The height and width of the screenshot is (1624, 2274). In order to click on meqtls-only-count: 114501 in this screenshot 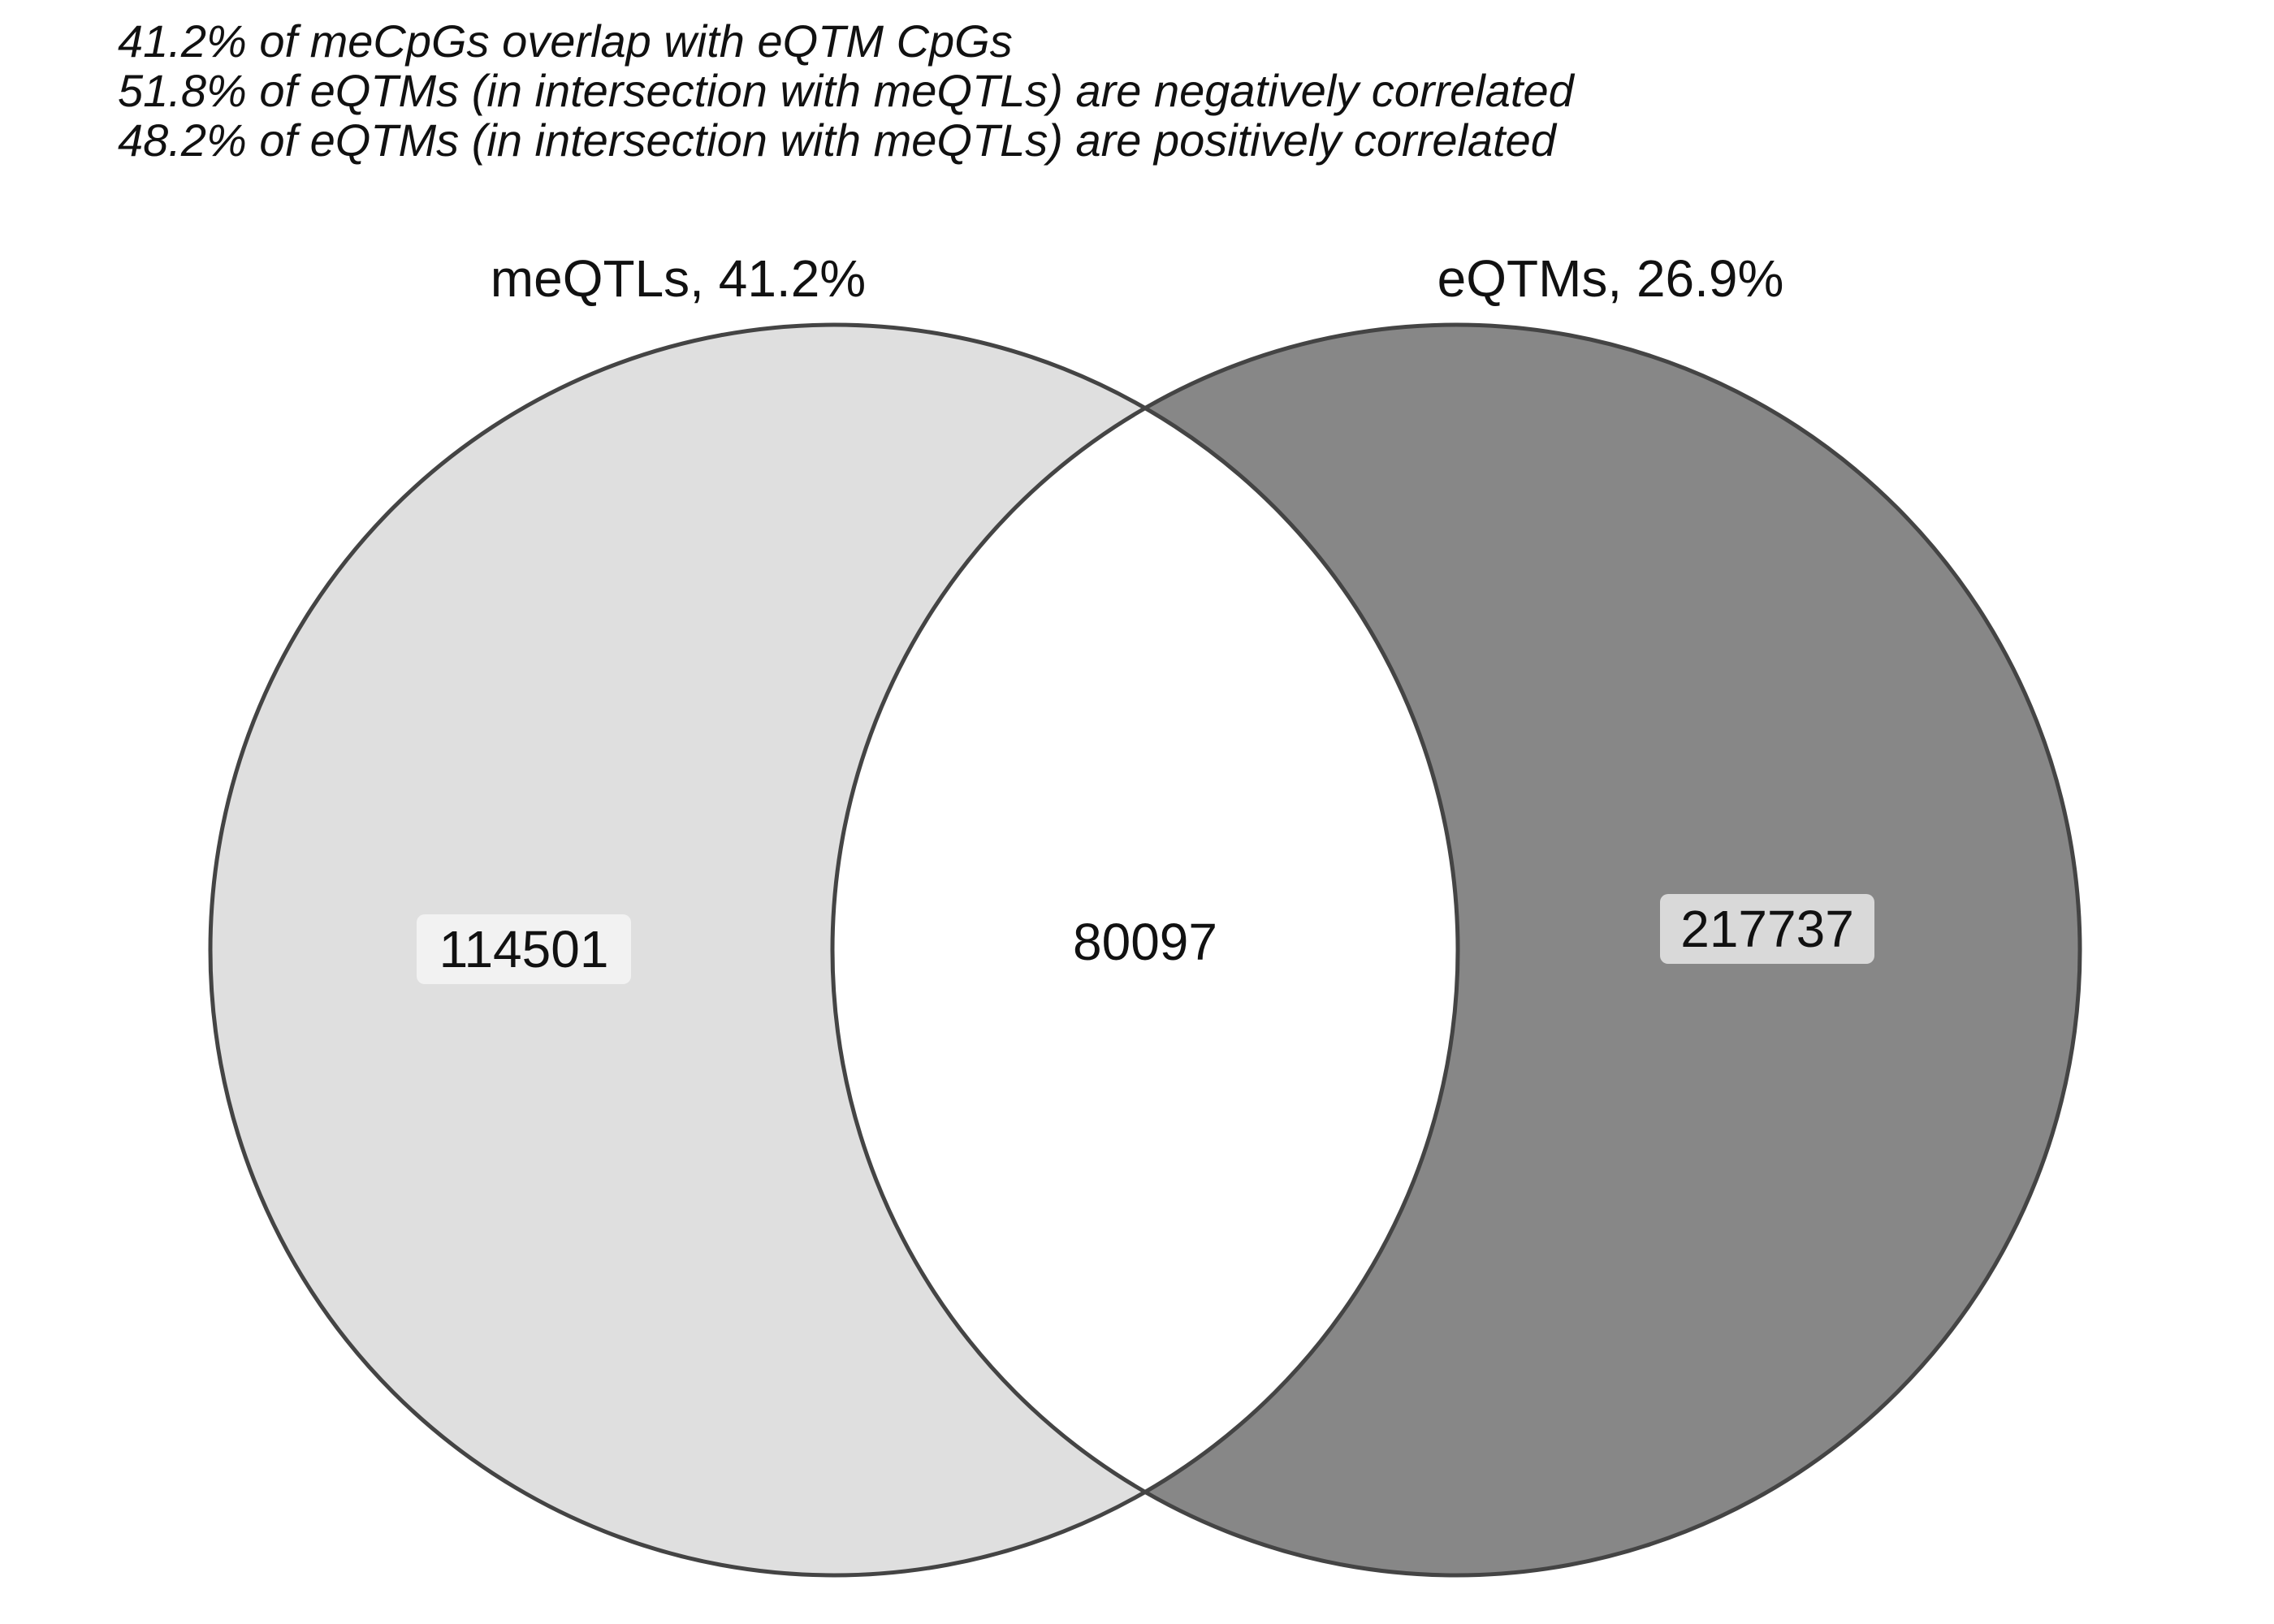, I will do `click(524, 949)`.